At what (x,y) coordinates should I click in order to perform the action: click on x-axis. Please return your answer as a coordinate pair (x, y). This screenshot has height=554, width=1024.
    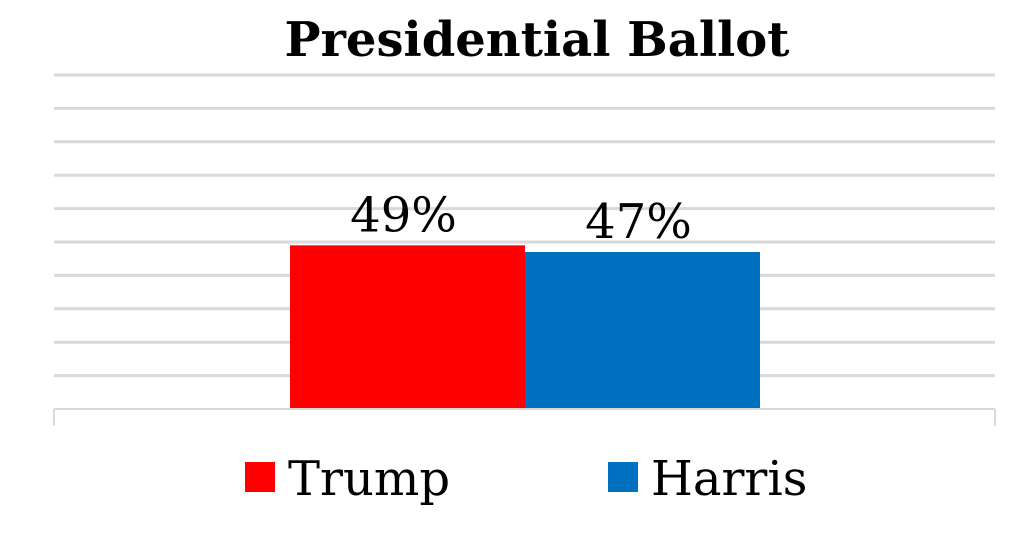
    Looking at the image, I should click on (524, 417).